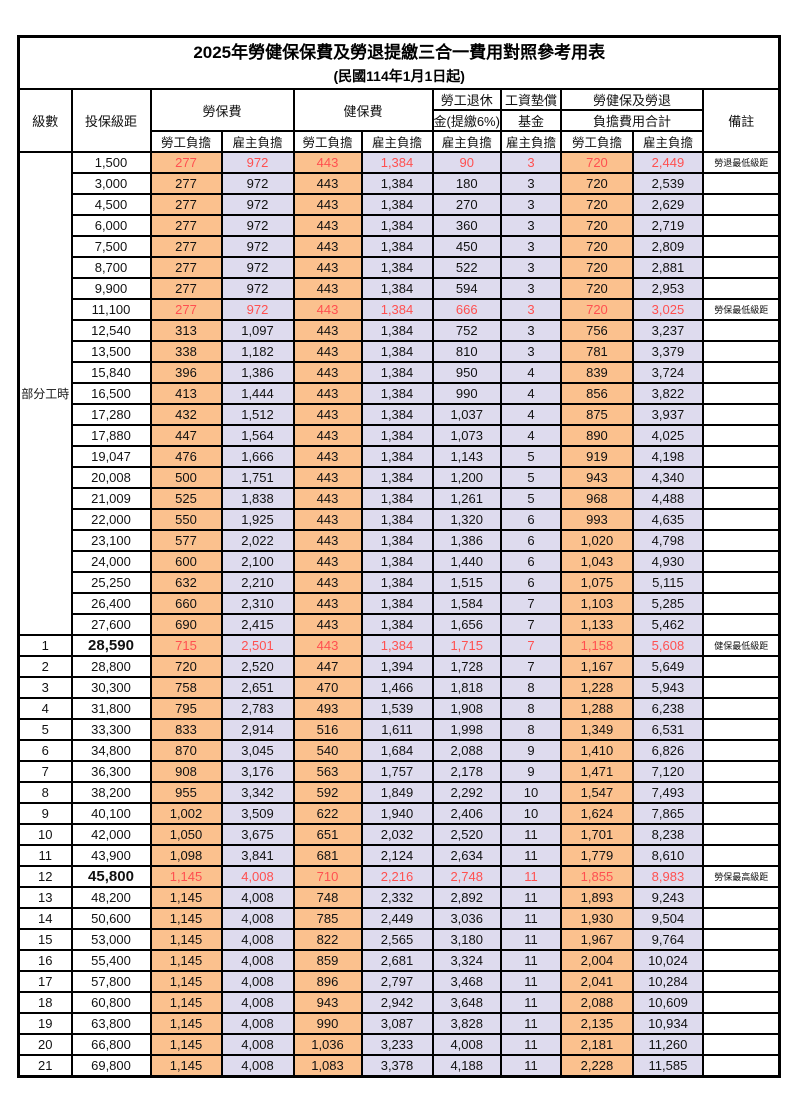 Image resolution: width=791 pixels, height=1120 pixels. Describe the element at coordinates (111, 162) in the screenshot. I see `salary-cell: 1,500` at that location.